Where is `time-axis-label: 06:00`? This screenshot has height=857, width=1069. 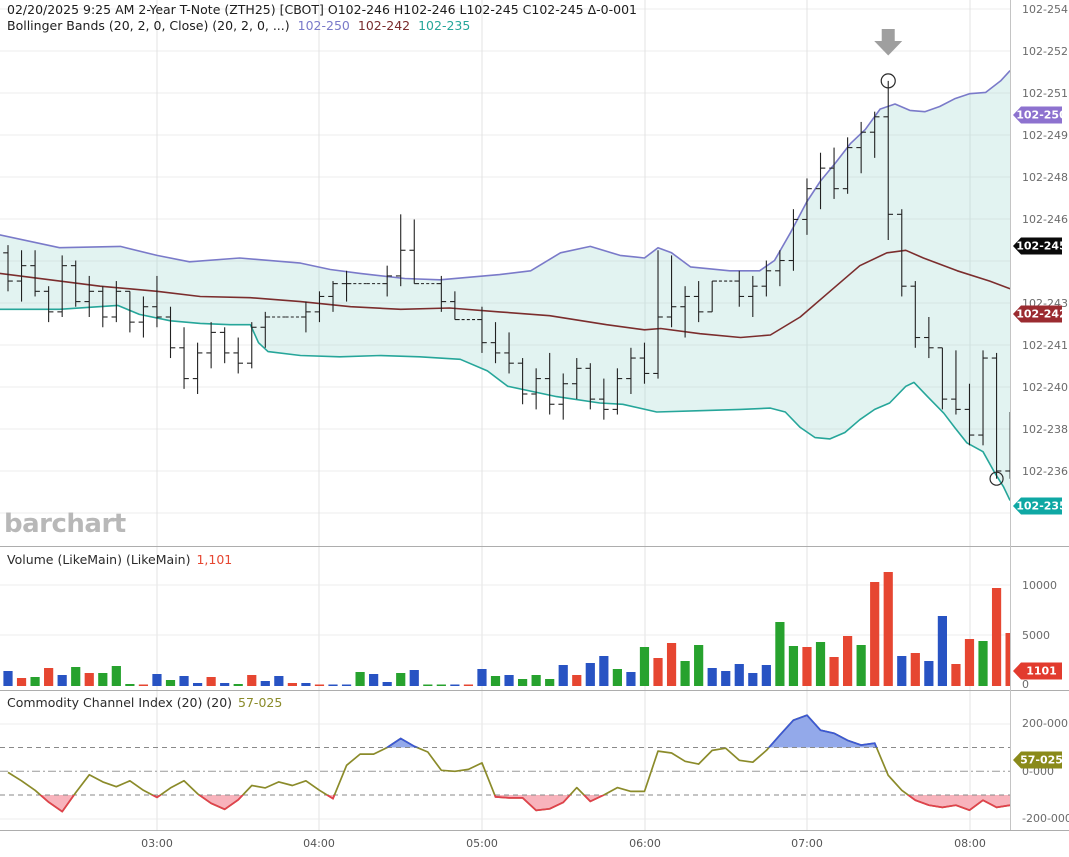
time-axis-label: 06:00 is located at coordinates (645, 843).